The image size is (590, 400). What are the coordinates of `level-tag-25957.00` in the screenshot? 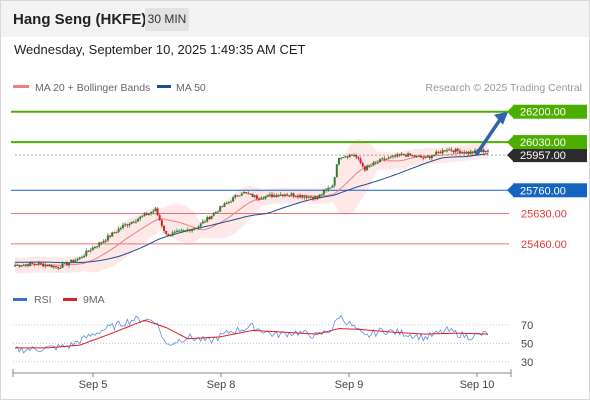 It's located at (550, 155).